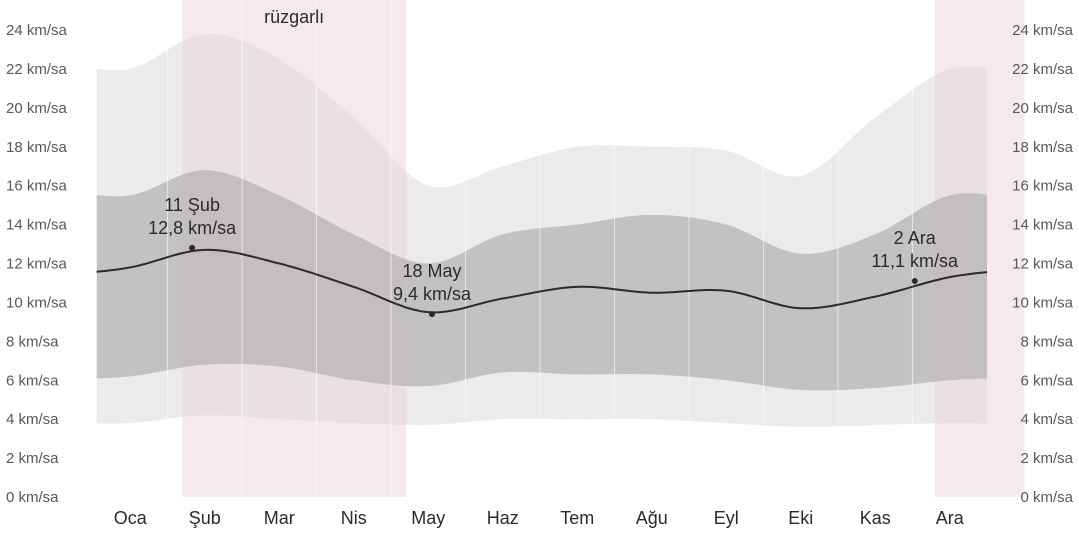 The image size is (1079, 535). What do you see at coordinates (800, 518) in the screenshot?
I see `month-label-10: Eki` at bounding box center [800, 518].